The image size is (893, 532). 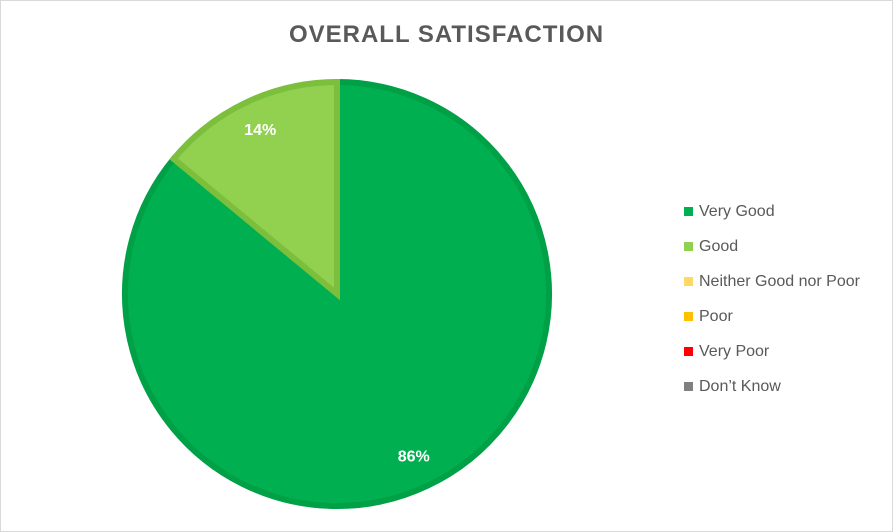 I want to click on chart-title: OVERALL SATISFACTION, so click(x=446, y=34).